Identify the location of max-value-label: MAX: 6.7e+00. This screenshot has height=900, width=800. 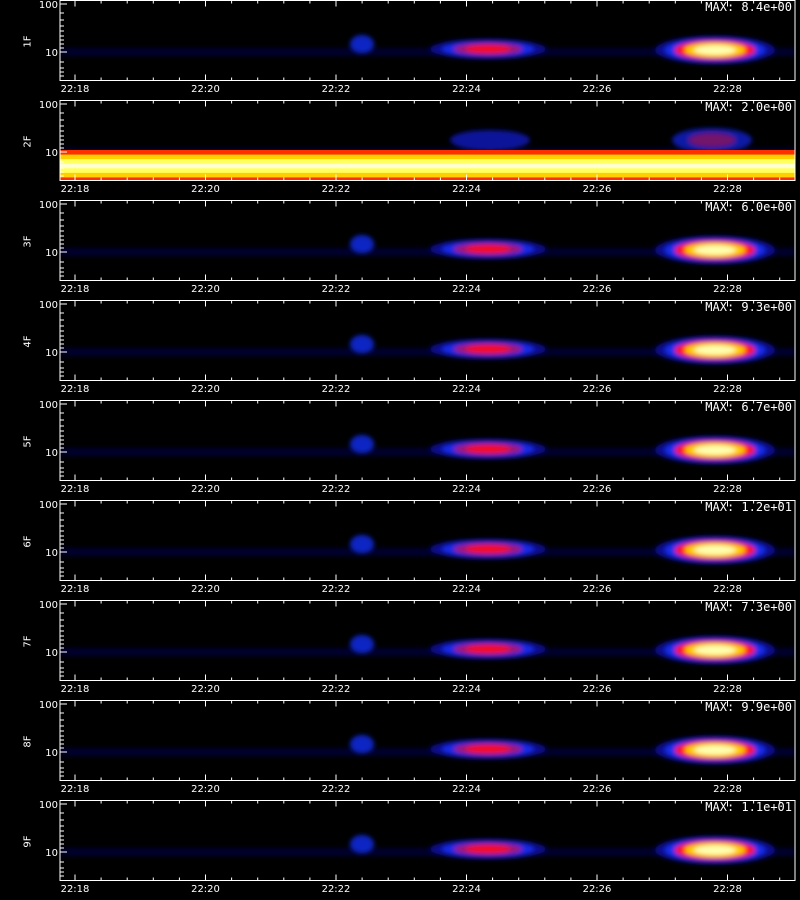
(748, 407).